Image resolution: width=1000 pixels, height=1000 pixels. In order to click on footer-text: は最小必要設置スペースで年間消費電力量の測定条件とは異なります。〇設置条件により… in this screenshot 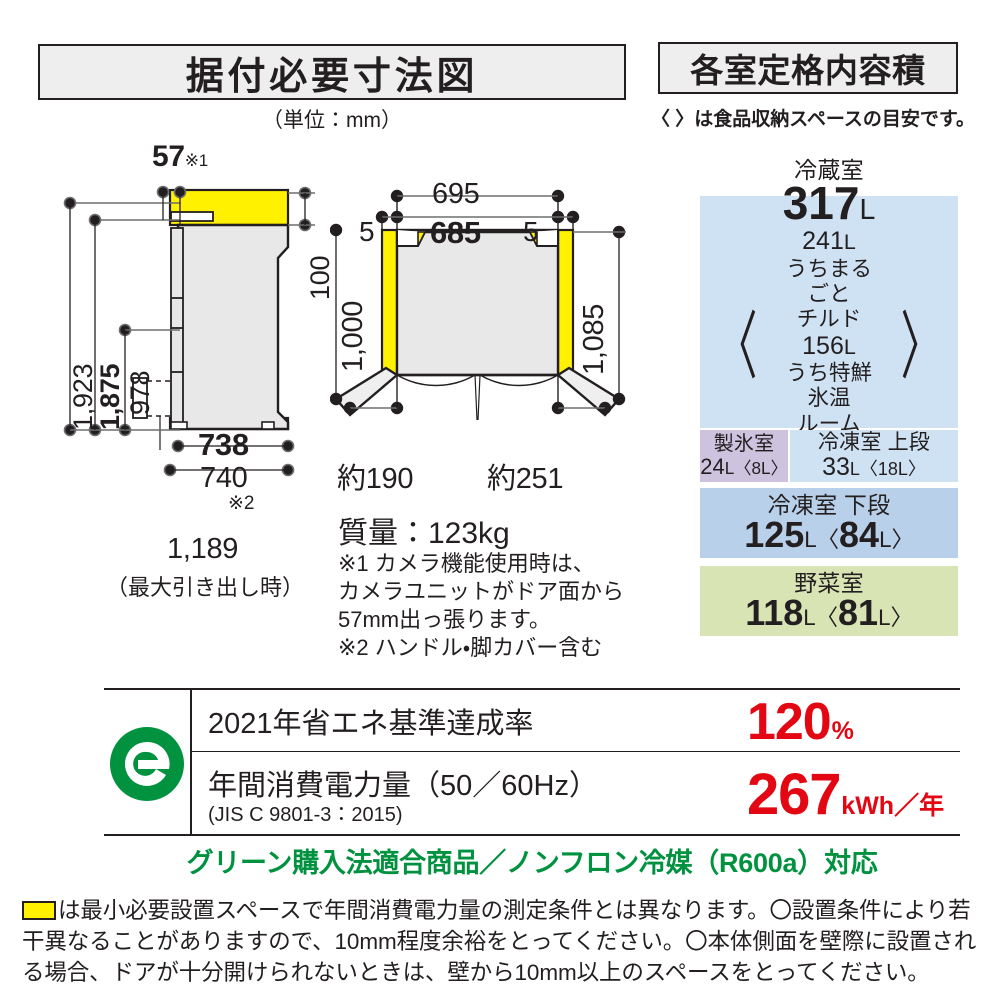, I will do `click(499, 941)`.